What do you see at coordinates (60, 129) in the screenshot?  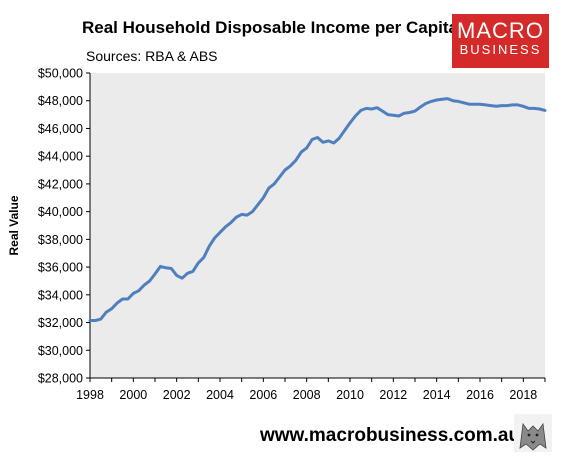 I see `y-tick-label: $46,000` at bounding box center [60, 129].